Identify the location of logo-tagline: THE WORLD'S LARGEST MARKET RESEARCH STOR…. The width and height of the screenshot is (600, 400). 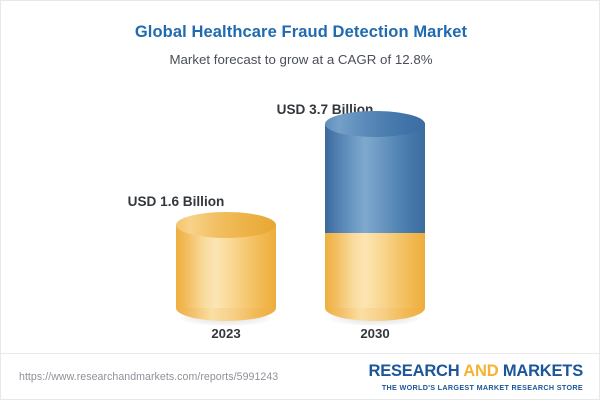
(482, 387).